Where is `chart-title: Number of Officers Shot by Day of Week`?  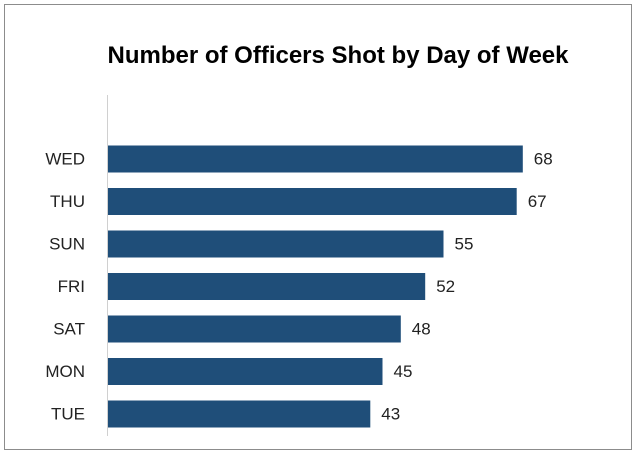 chart-title: Number of Officers Shot by Day of Week is located at coordinates (338, 55).